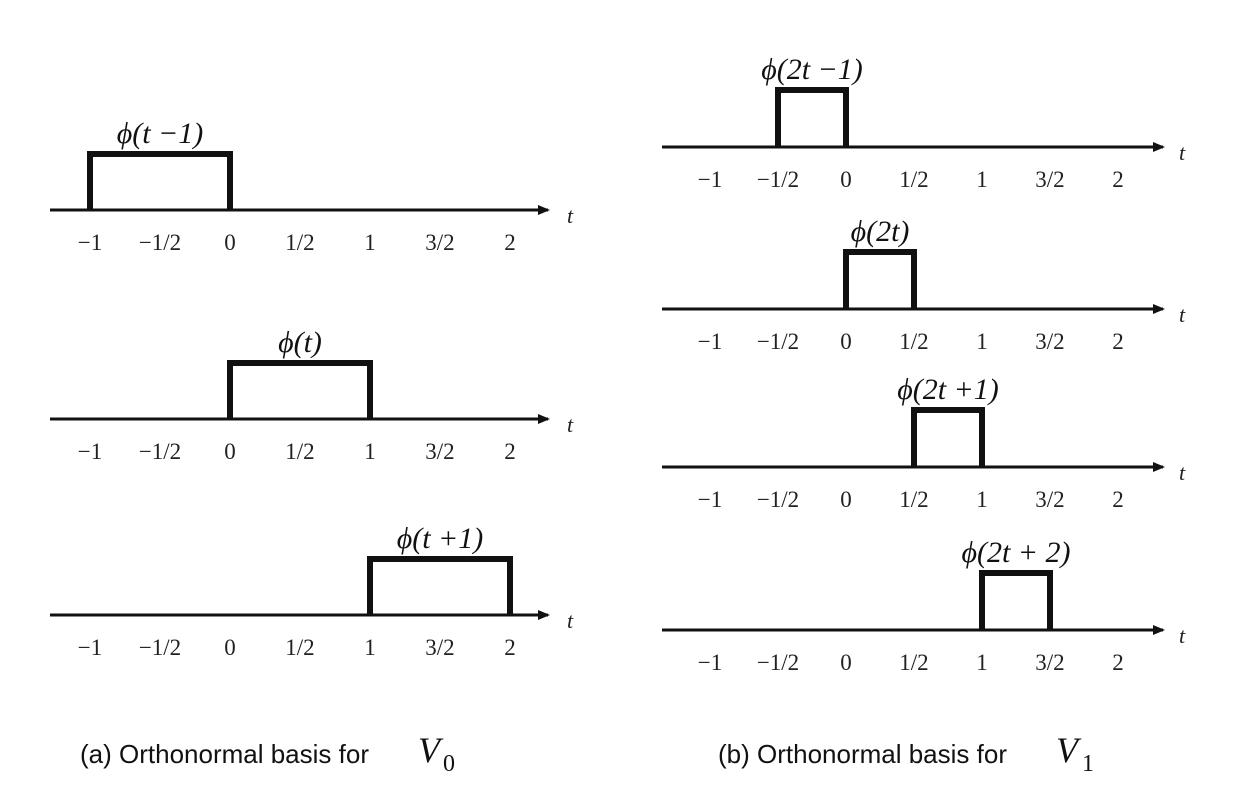 This screenshot has width=1256, height=808. What do you see at coordinates (431, 750) in the screenshot?
I see `caption-a-space: V` at bounding box center [431, 750].